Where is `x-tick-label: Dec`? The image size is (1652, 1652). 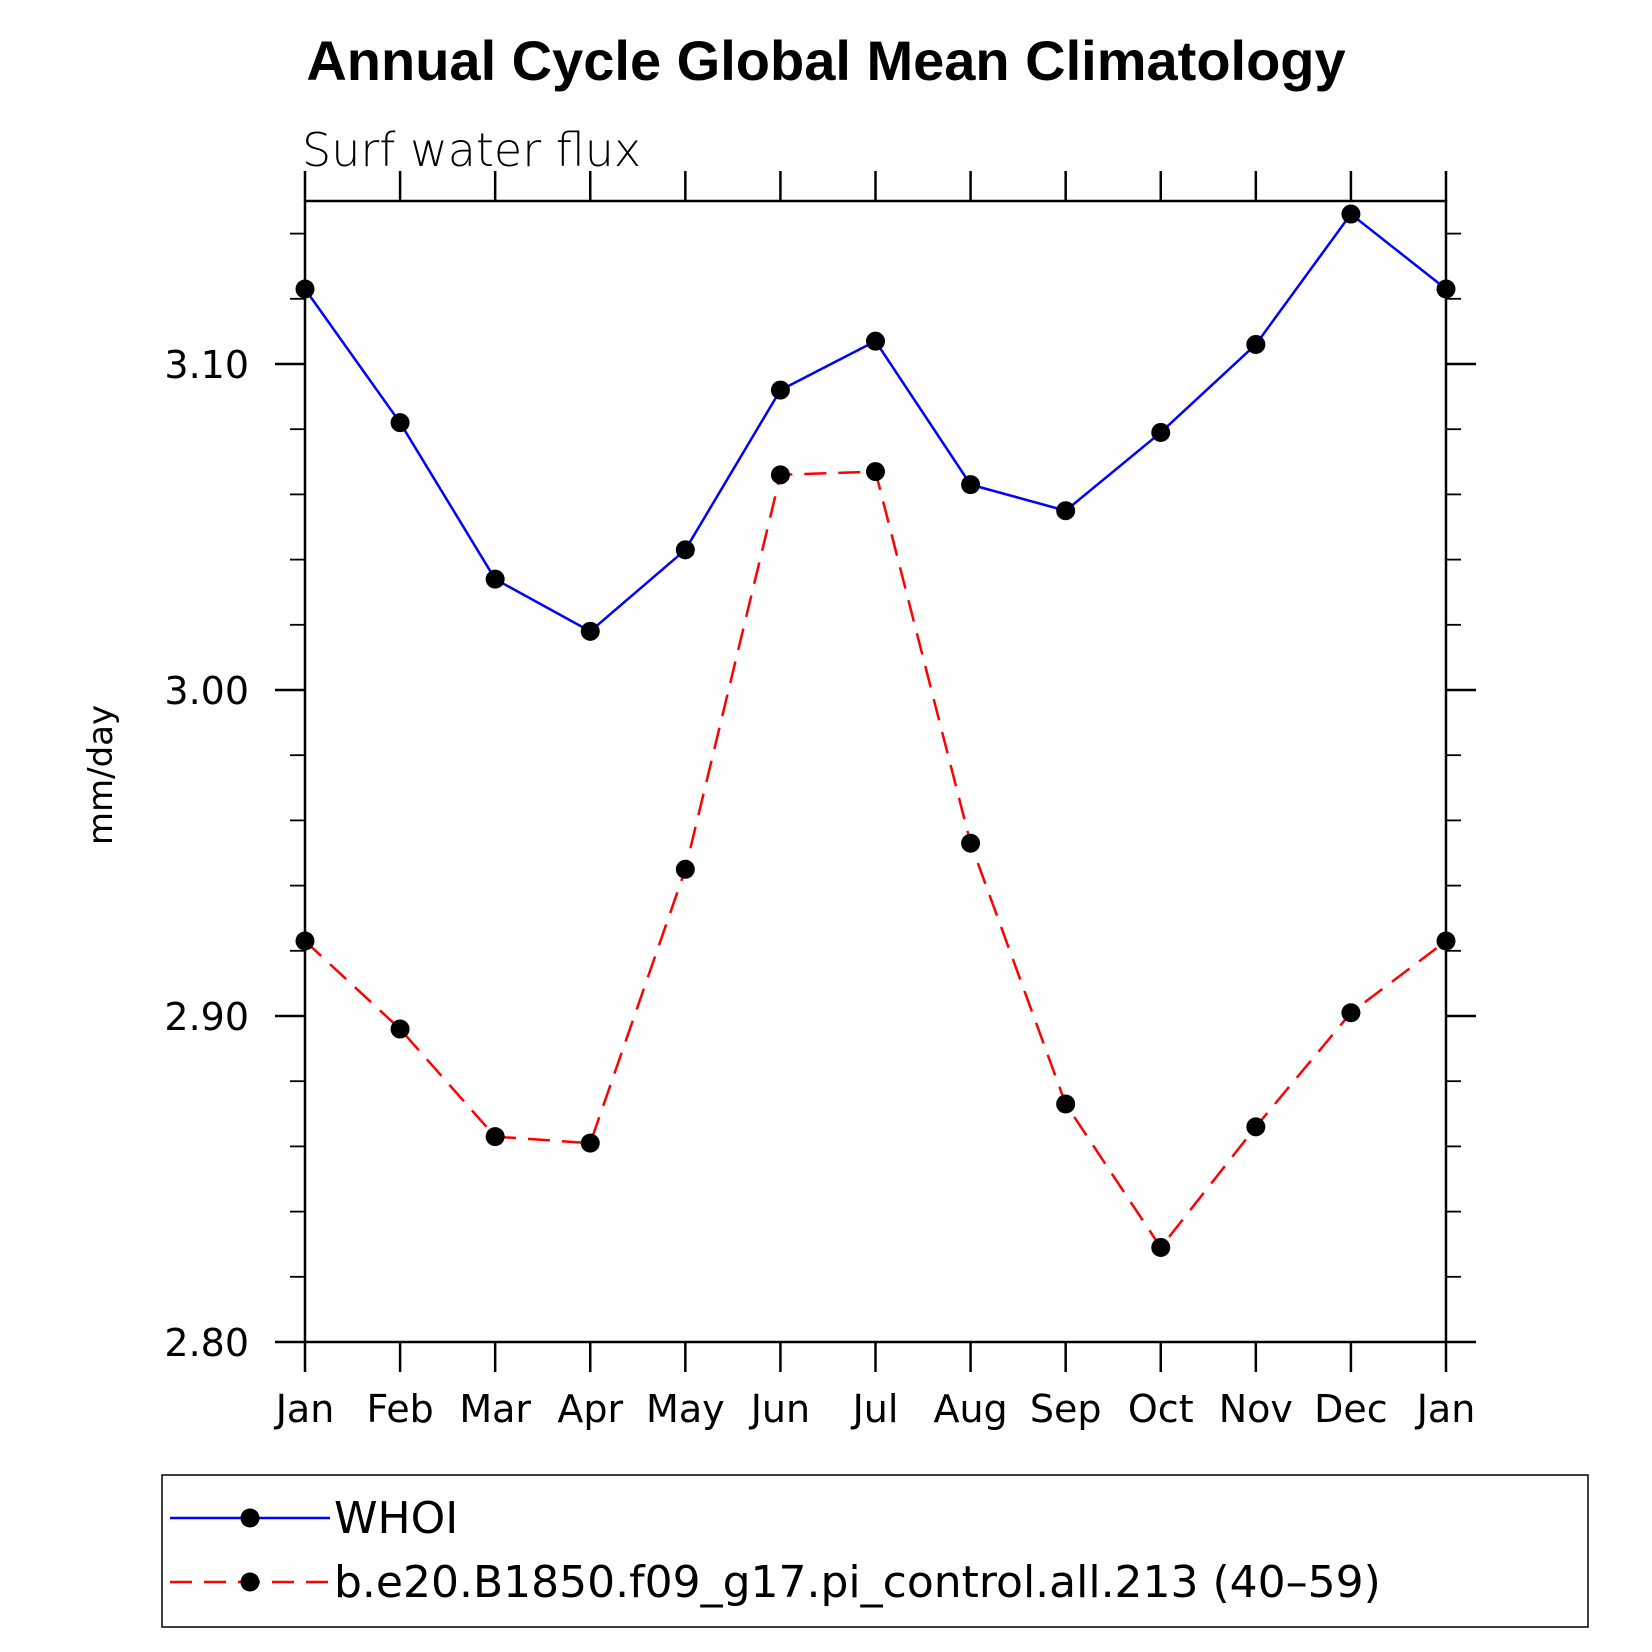 x-tick-label: Dec is located at coordinates (1351, 1409).